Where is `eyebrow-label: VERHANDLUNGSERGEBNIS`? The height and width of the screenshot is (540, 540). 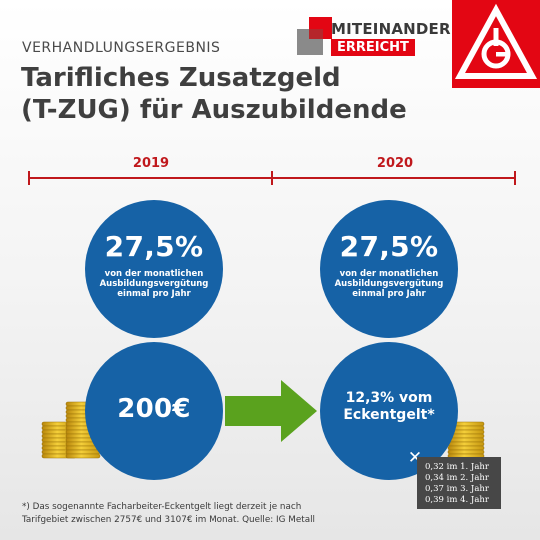
eyebrow-label: VERHANDLUNGSERGEBNIS is located at coordinates (121, 48).